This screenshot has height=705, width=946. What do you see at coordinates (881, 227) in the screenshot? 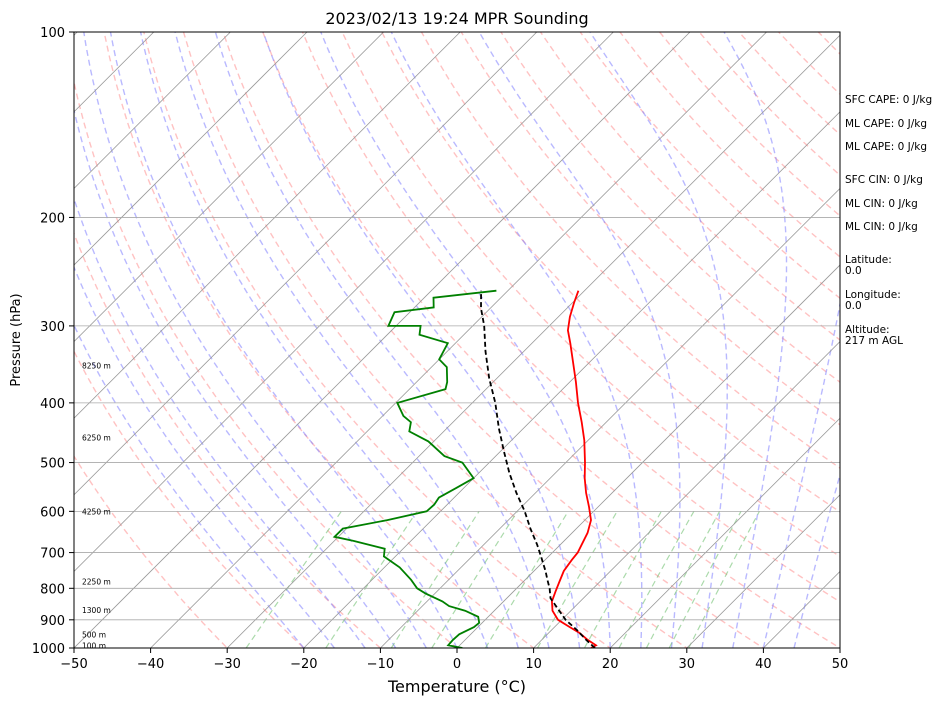
I see `ml-cin-2: ML CIN: 0 J/kg` at bounding box center [881, 227].